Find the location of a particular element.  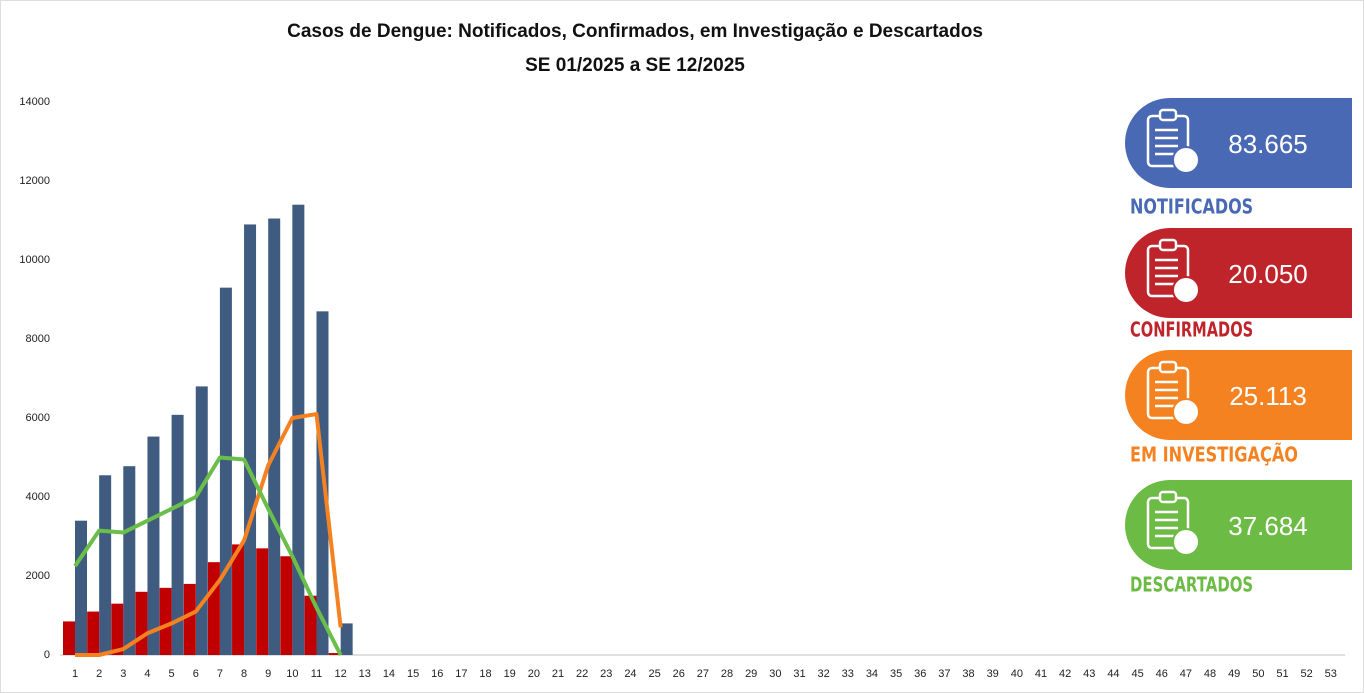

x-tick-label: 44 is located at coordinates (1113, 674).